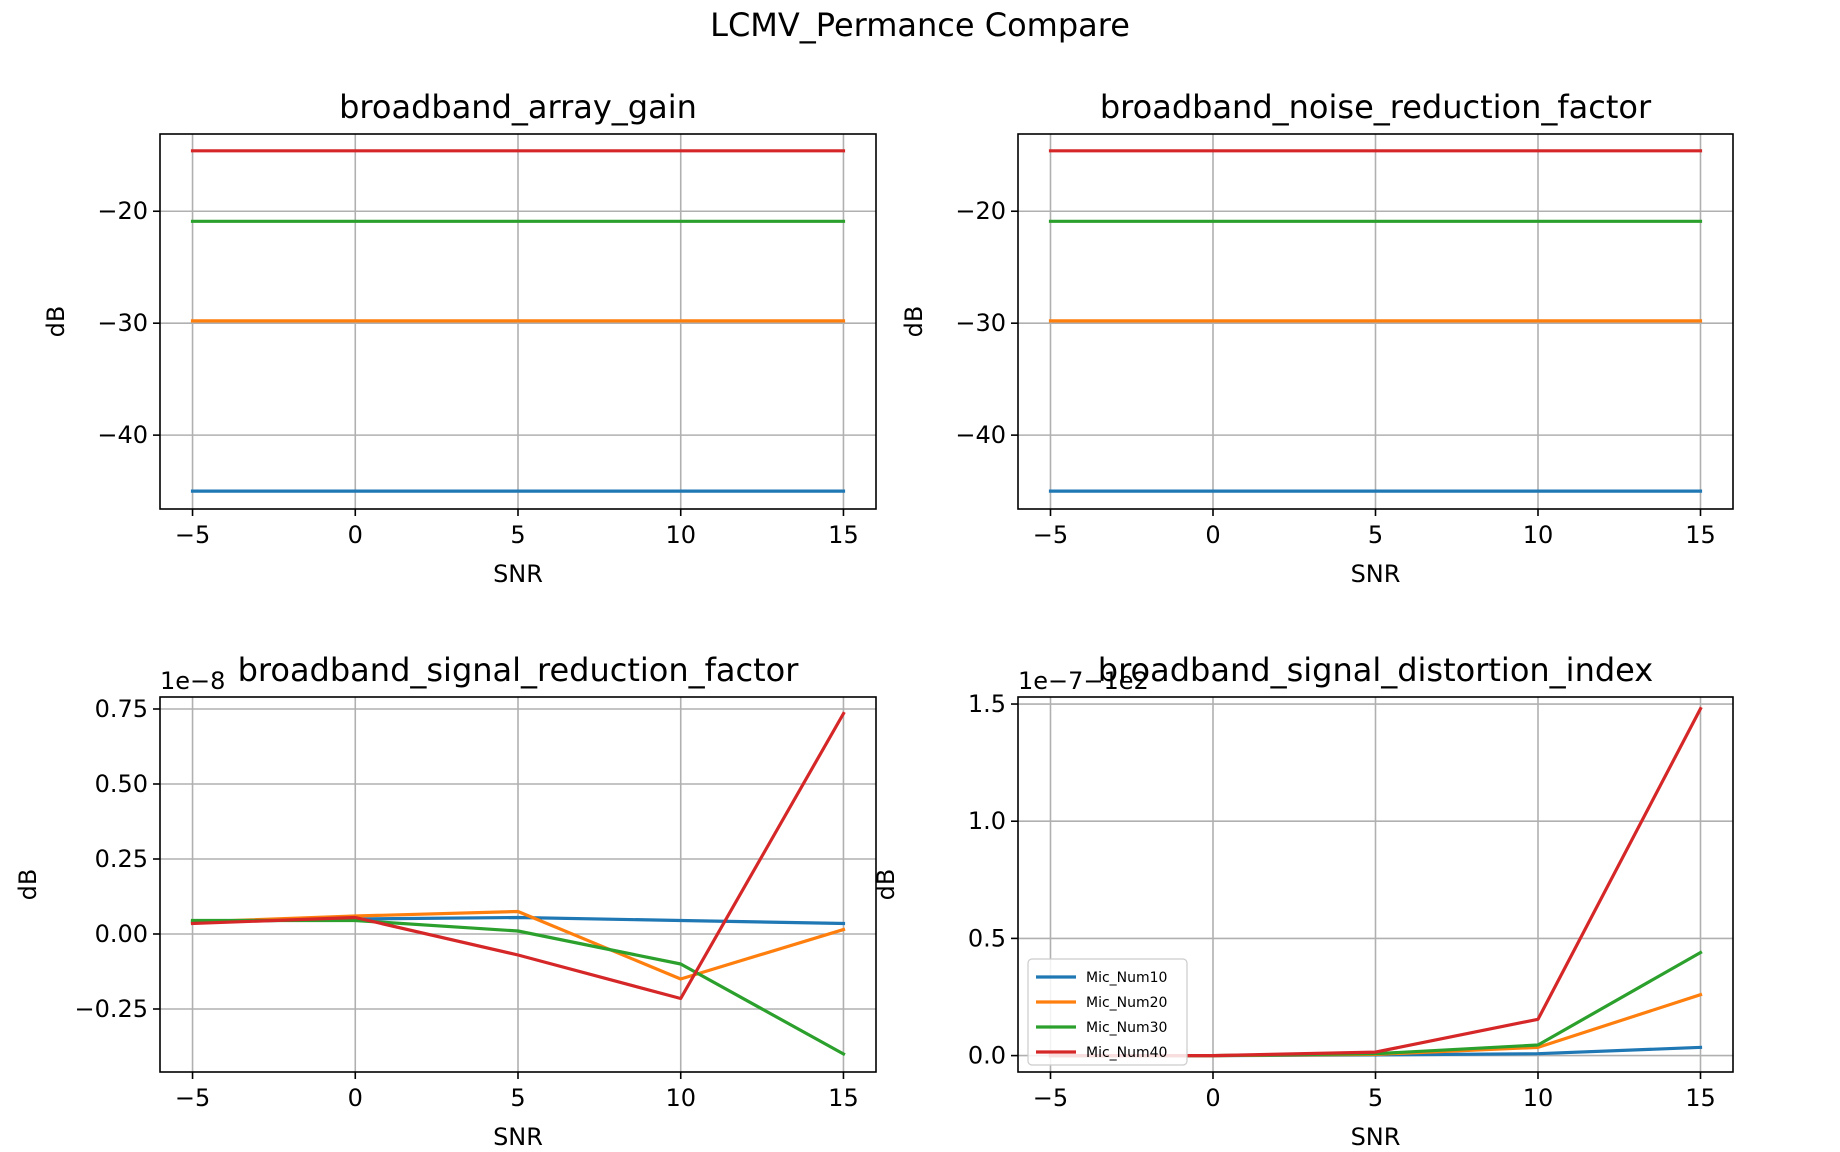 The image size is (1840, 1152). What do you see at coordinates (111, 1009) in the screenshot?
I see `y-tick-label: −0.25` at bounding box center [111, 1009].